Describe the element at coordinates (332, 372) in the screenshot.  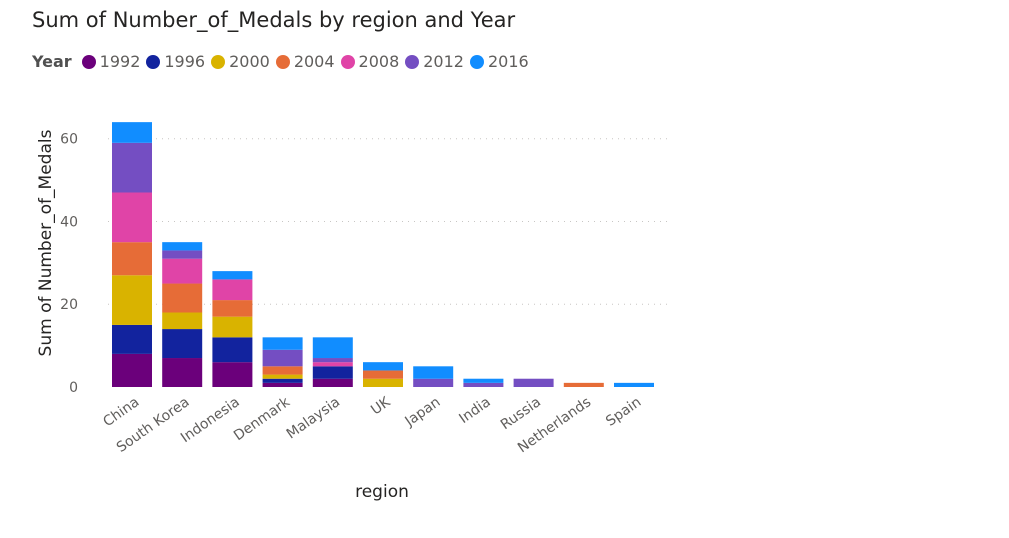
I see `bar-segment-malaysia-1996` at that location.